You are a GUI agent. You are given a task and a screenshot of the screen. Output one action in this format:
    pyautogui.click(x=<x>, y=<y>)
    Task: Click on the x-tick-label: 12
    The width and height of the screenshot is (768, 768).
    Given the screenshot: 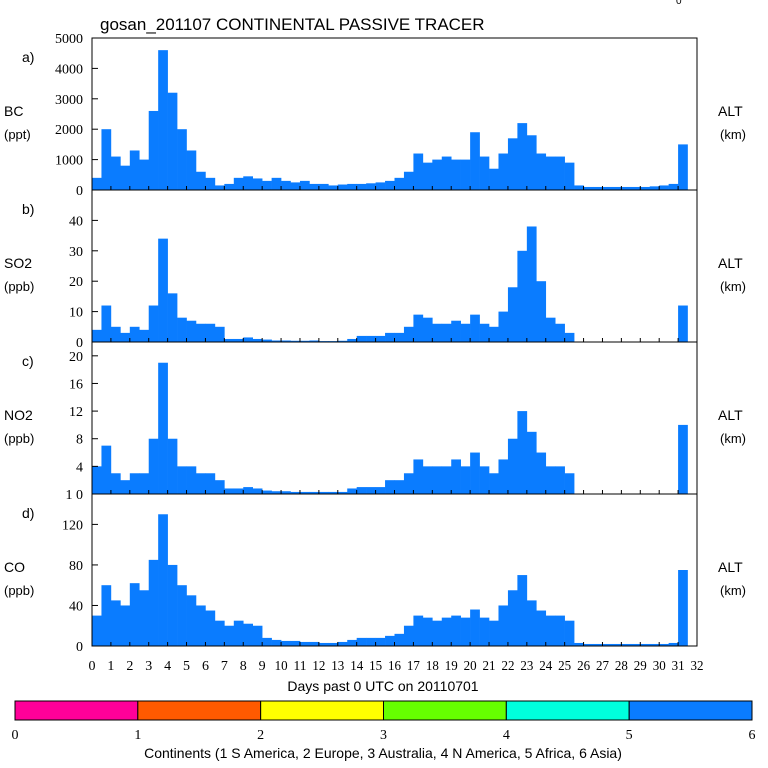 What is the action you would take?
    pyautogui.click(x=318, y=666)
    